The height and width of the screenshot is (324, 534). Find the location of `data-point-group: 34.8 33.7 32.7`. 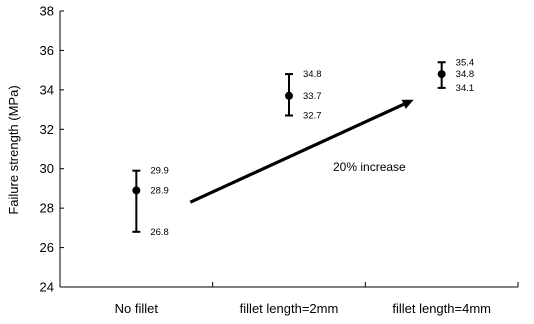

data-point-group: 34.8 33.7 32.7 is located at coordinates (303, 95).